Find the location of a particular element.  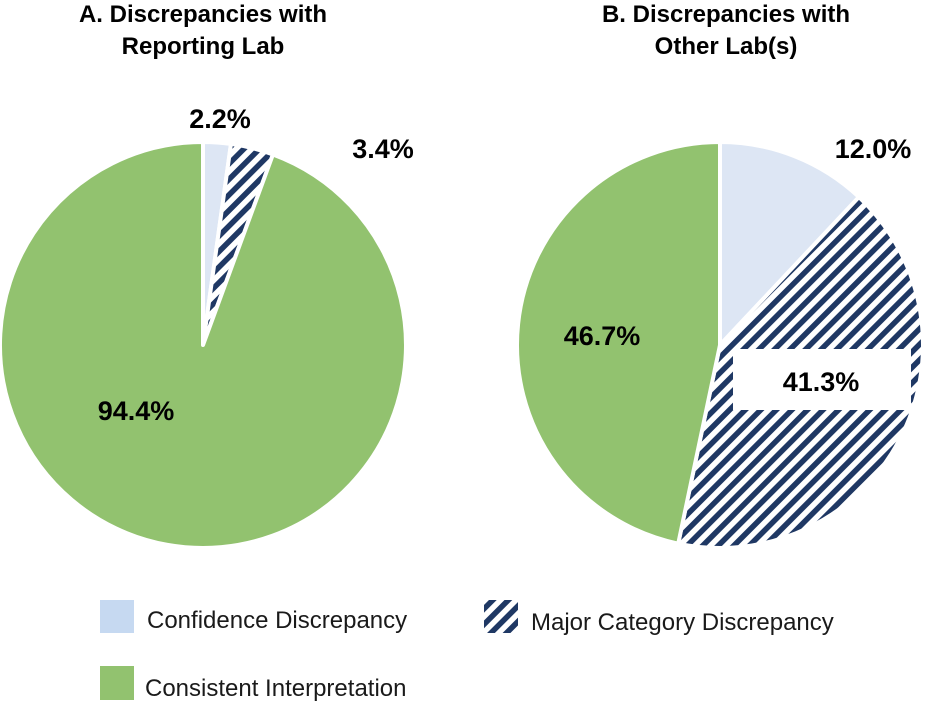

chart-a-label-consistent: 94.4% is located at coordinates (136, 411).